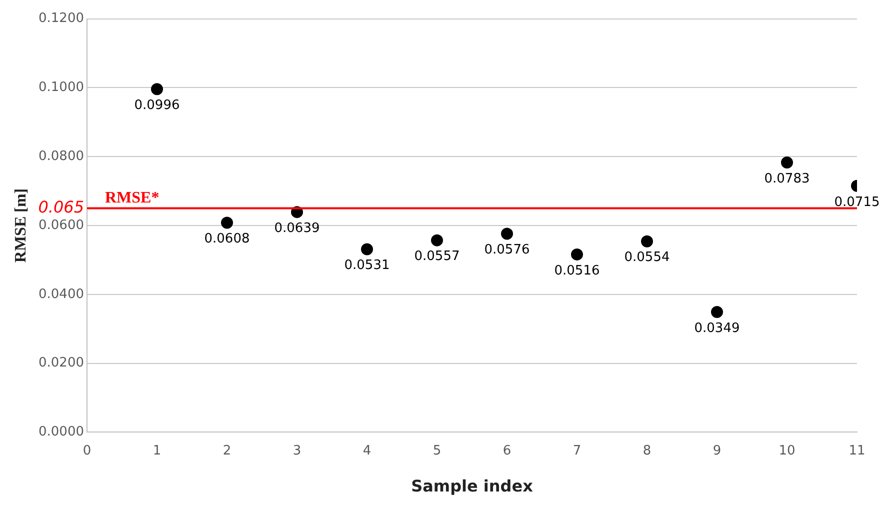  Describe the element at coordinates (472, 486) in the screenshot. I see `x-axis-title: Sample index` at that location.